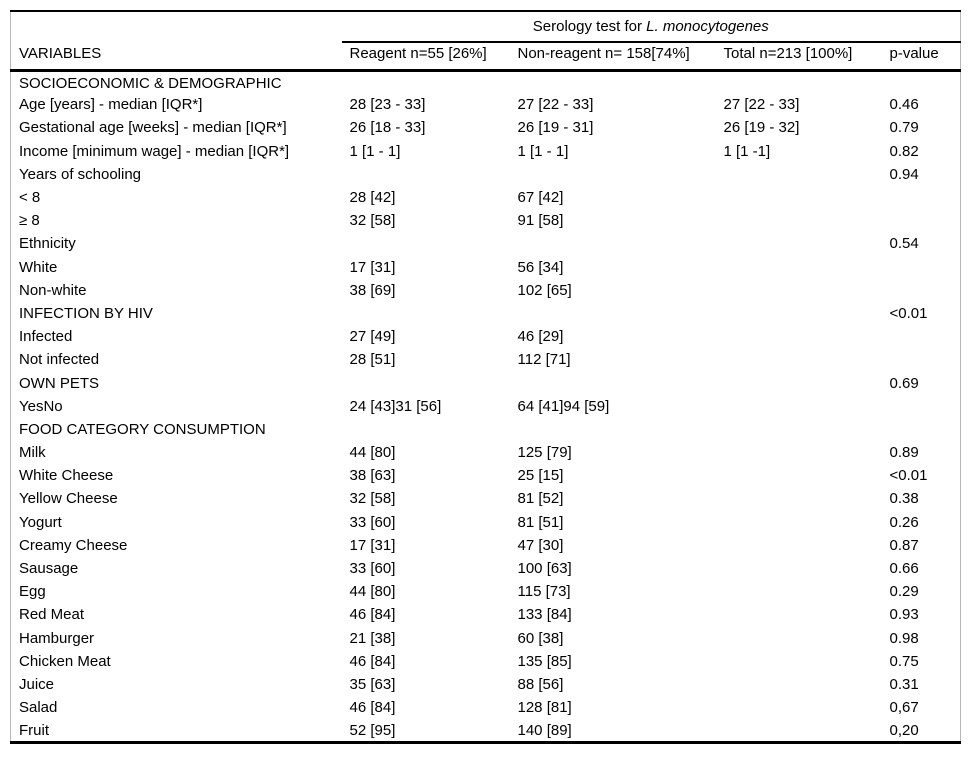  Describe the element at coordinates (555, 128) in the screenshot. I see `cell-non-reagent: 26 [19 - 31]` at that location.